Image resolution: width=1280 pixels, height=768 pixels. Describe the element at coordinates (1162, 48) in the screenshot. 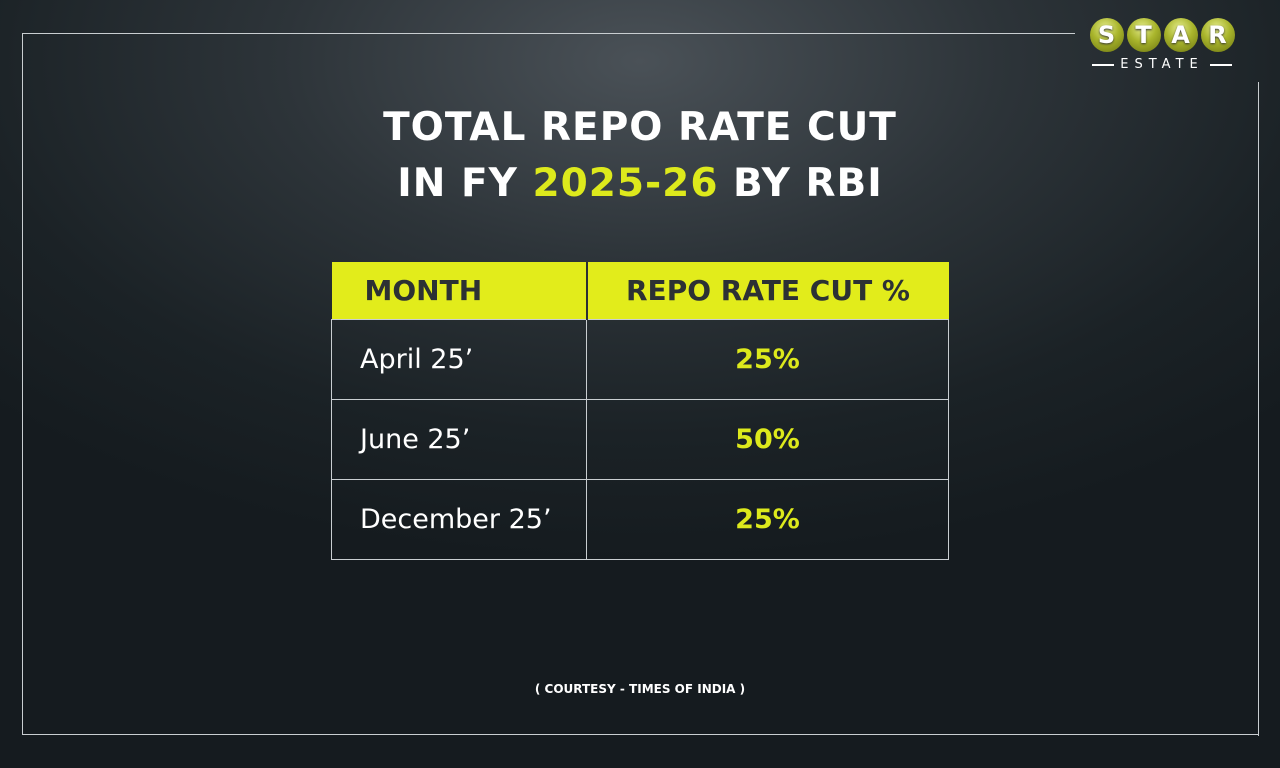

I see `star-estate-logo: S T A R ESTATE` at that location.